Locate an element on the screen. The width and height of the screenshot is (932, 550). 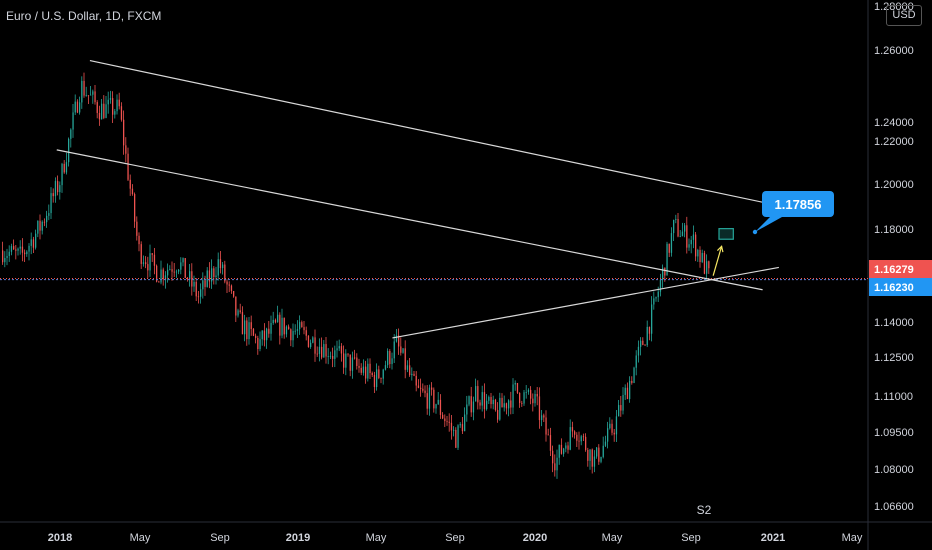
currency-button: USD is located at coordinates (904, 15).